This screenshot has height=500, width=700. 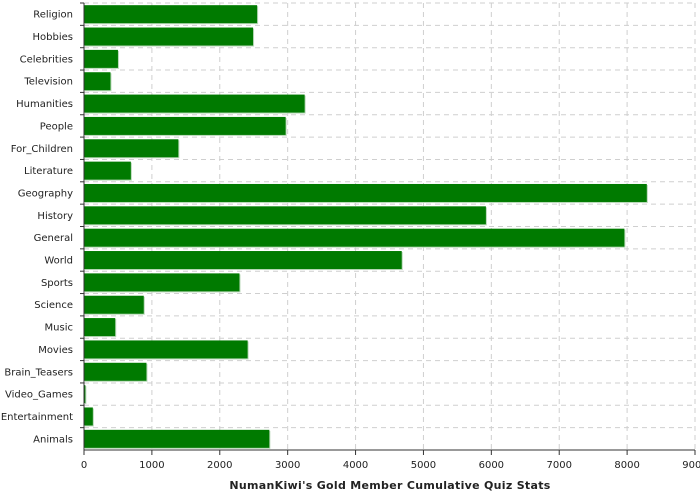 I want to click on x-tick-label: 3000, so click(x=287, y=465).